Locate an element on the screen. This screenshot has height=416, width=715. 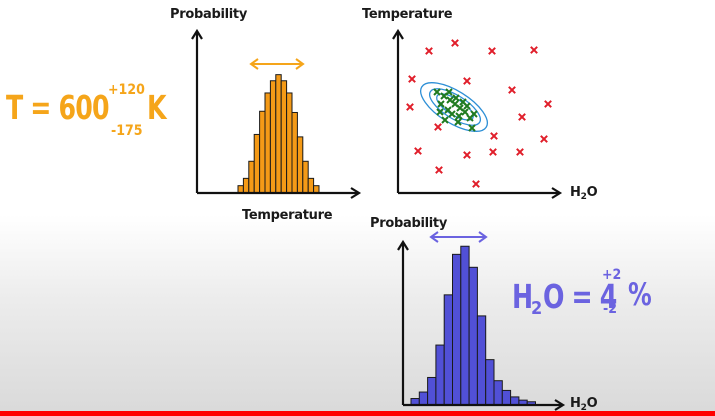
h2o-width-arrow is located at coordinates (458, 237).